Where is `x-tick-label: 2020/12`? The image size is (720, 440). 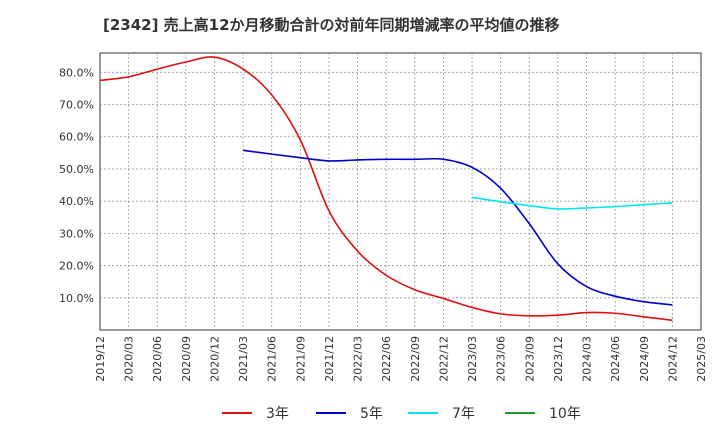 x-tick-label: 2020/12 is located at coordinates (214, 359).